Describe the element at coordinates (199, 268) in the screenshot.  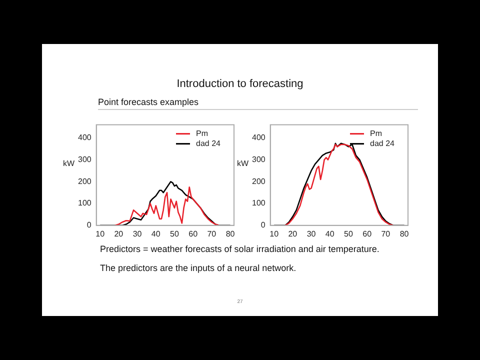
I see `text: The predictors are the inputs of a neural network.` at that location.